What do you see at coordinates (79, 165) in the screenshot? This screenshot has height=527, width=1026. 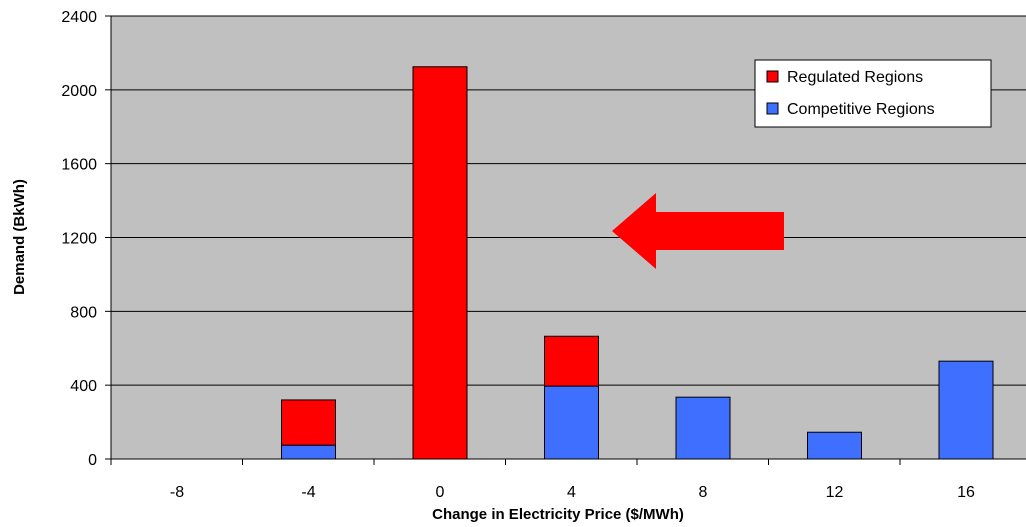 I see `y-tick-label: 1600` at bounding box center [79, 165].